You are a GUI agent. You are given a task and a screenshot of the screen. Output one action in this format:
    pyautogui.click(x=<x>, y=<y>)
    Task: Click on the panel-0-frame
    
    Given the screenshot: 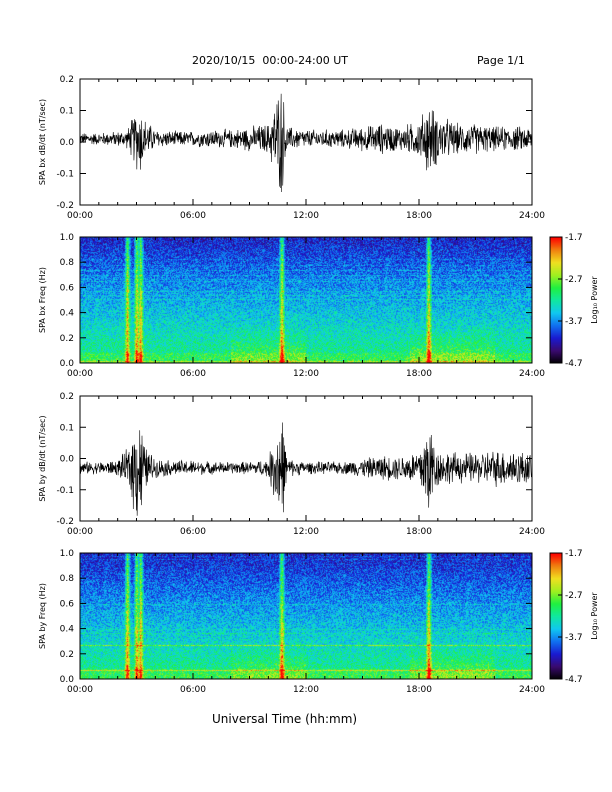 What is the action you would take?
    pyautogui.click(x=306, y=142)
    